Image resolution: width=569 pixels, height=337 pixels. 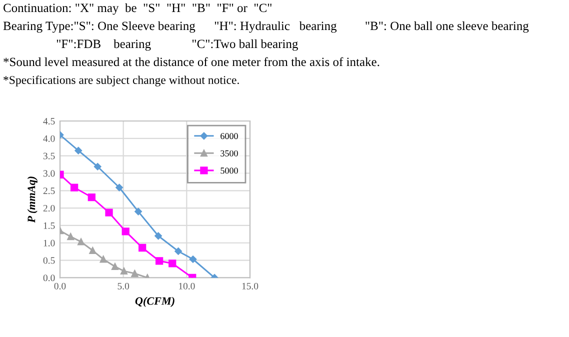 What do you see at coordinates (49, 173) in the screenshot?
I see `y-tick-label: 3.0` at bounding box center [49, 173].